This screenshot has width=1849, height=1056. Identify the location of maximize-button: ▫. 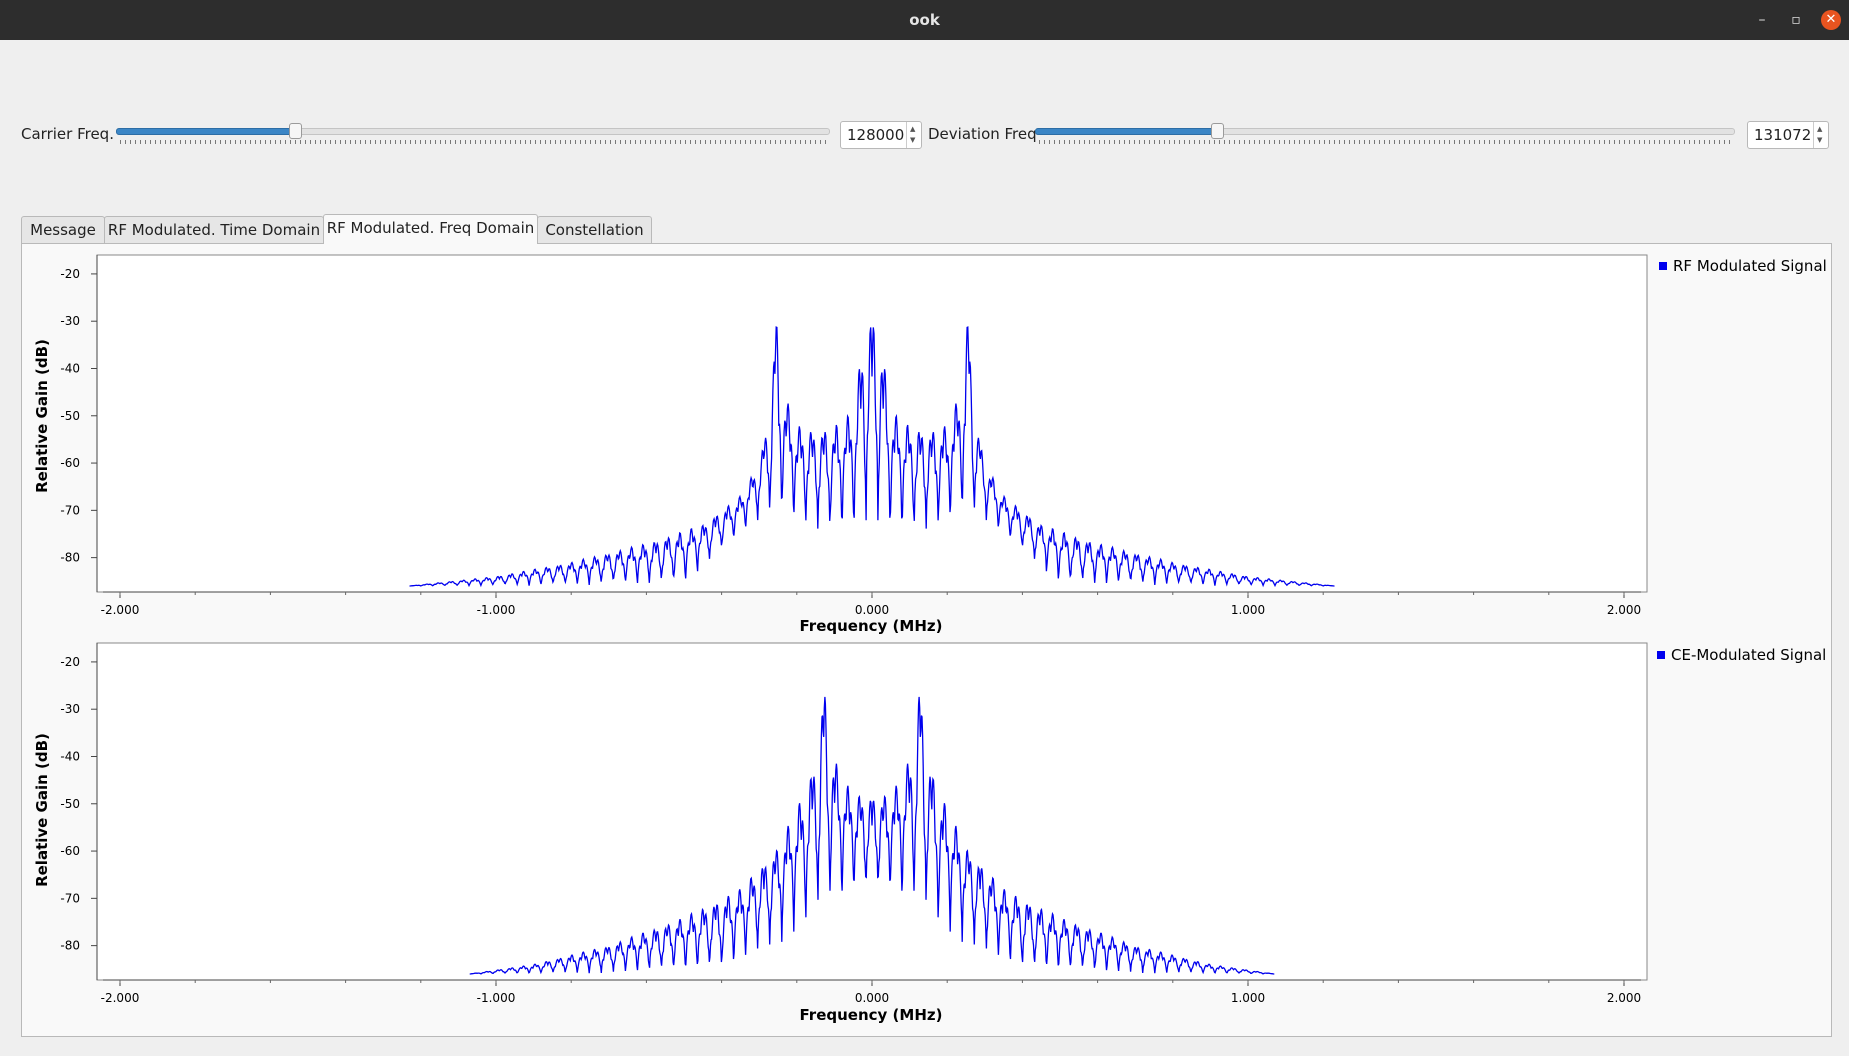
(1796, 20).